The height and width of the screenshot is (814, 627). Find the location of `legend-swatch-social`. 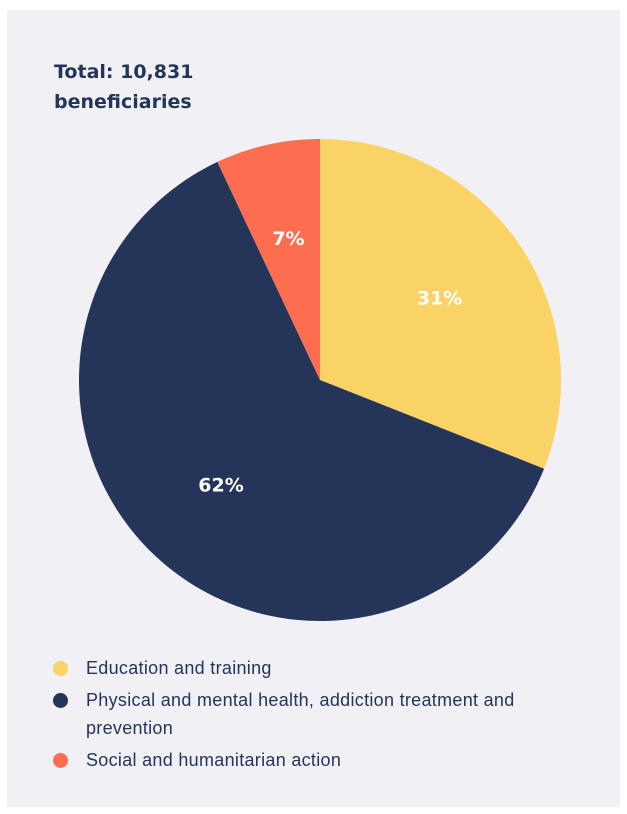

legend-swatch-social is located at coordinates (60, 760).